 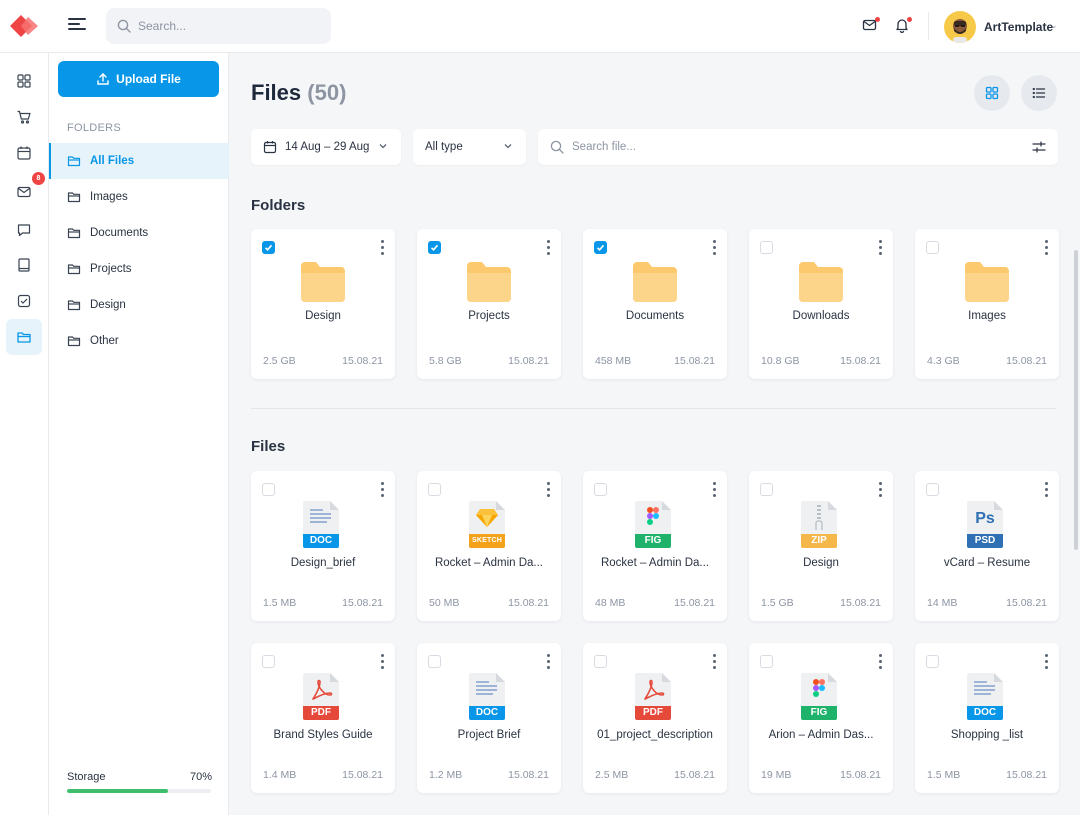 I want to click on mail-notification-dot, so click(x=877, y=19).